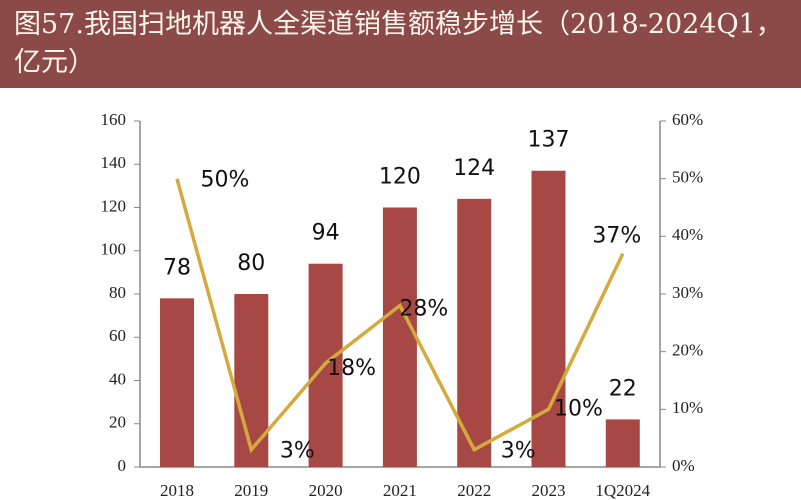  I want to click on y-tick-label: 140, so click(114, 162).